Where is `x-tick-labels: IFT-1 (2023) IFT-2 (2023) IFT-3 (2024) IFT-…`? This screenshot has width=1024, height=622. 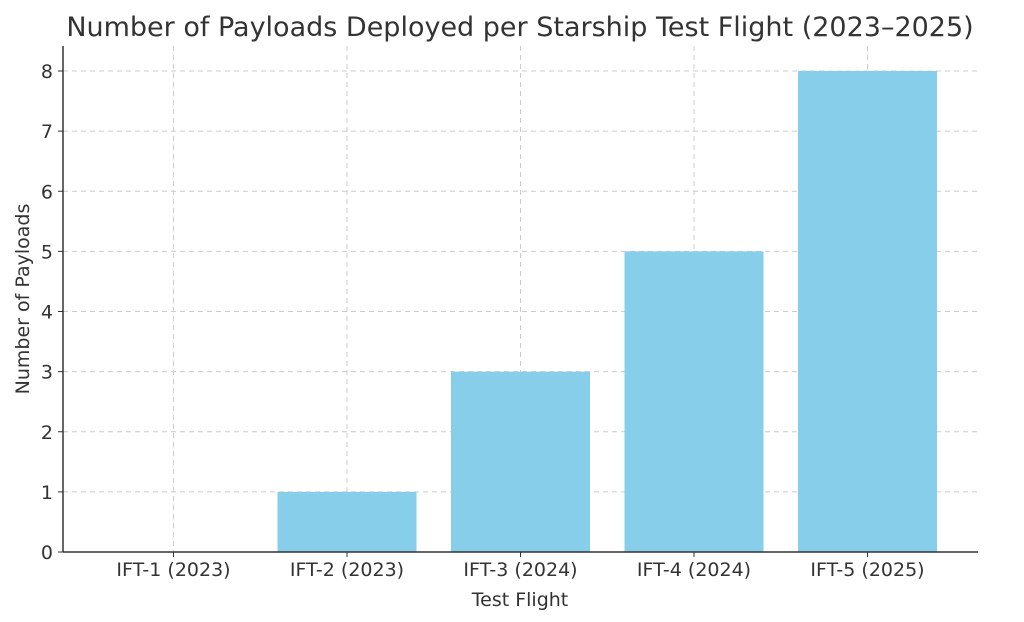 x-tick-labels: IFT-1 (2023) IFT-2 (2023) IFT-3 (2024) IFT-… is located at coordinates (520, 566).